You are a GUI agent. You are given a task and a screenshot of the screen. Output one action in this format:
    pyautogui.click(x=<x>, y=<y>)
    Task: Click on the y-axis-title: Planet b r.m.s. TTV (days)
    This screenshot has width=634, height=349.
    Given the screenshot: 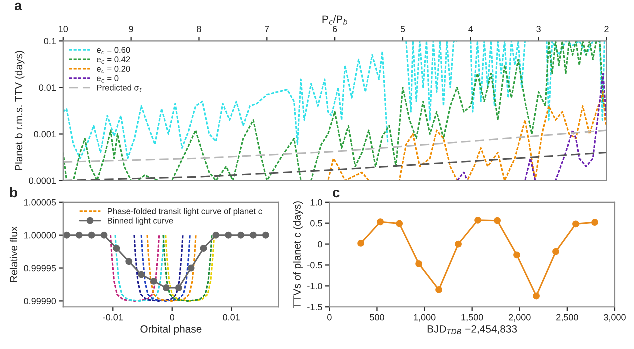 What is the action you would take?
    pyautogui.click(x=19, y=111)
    